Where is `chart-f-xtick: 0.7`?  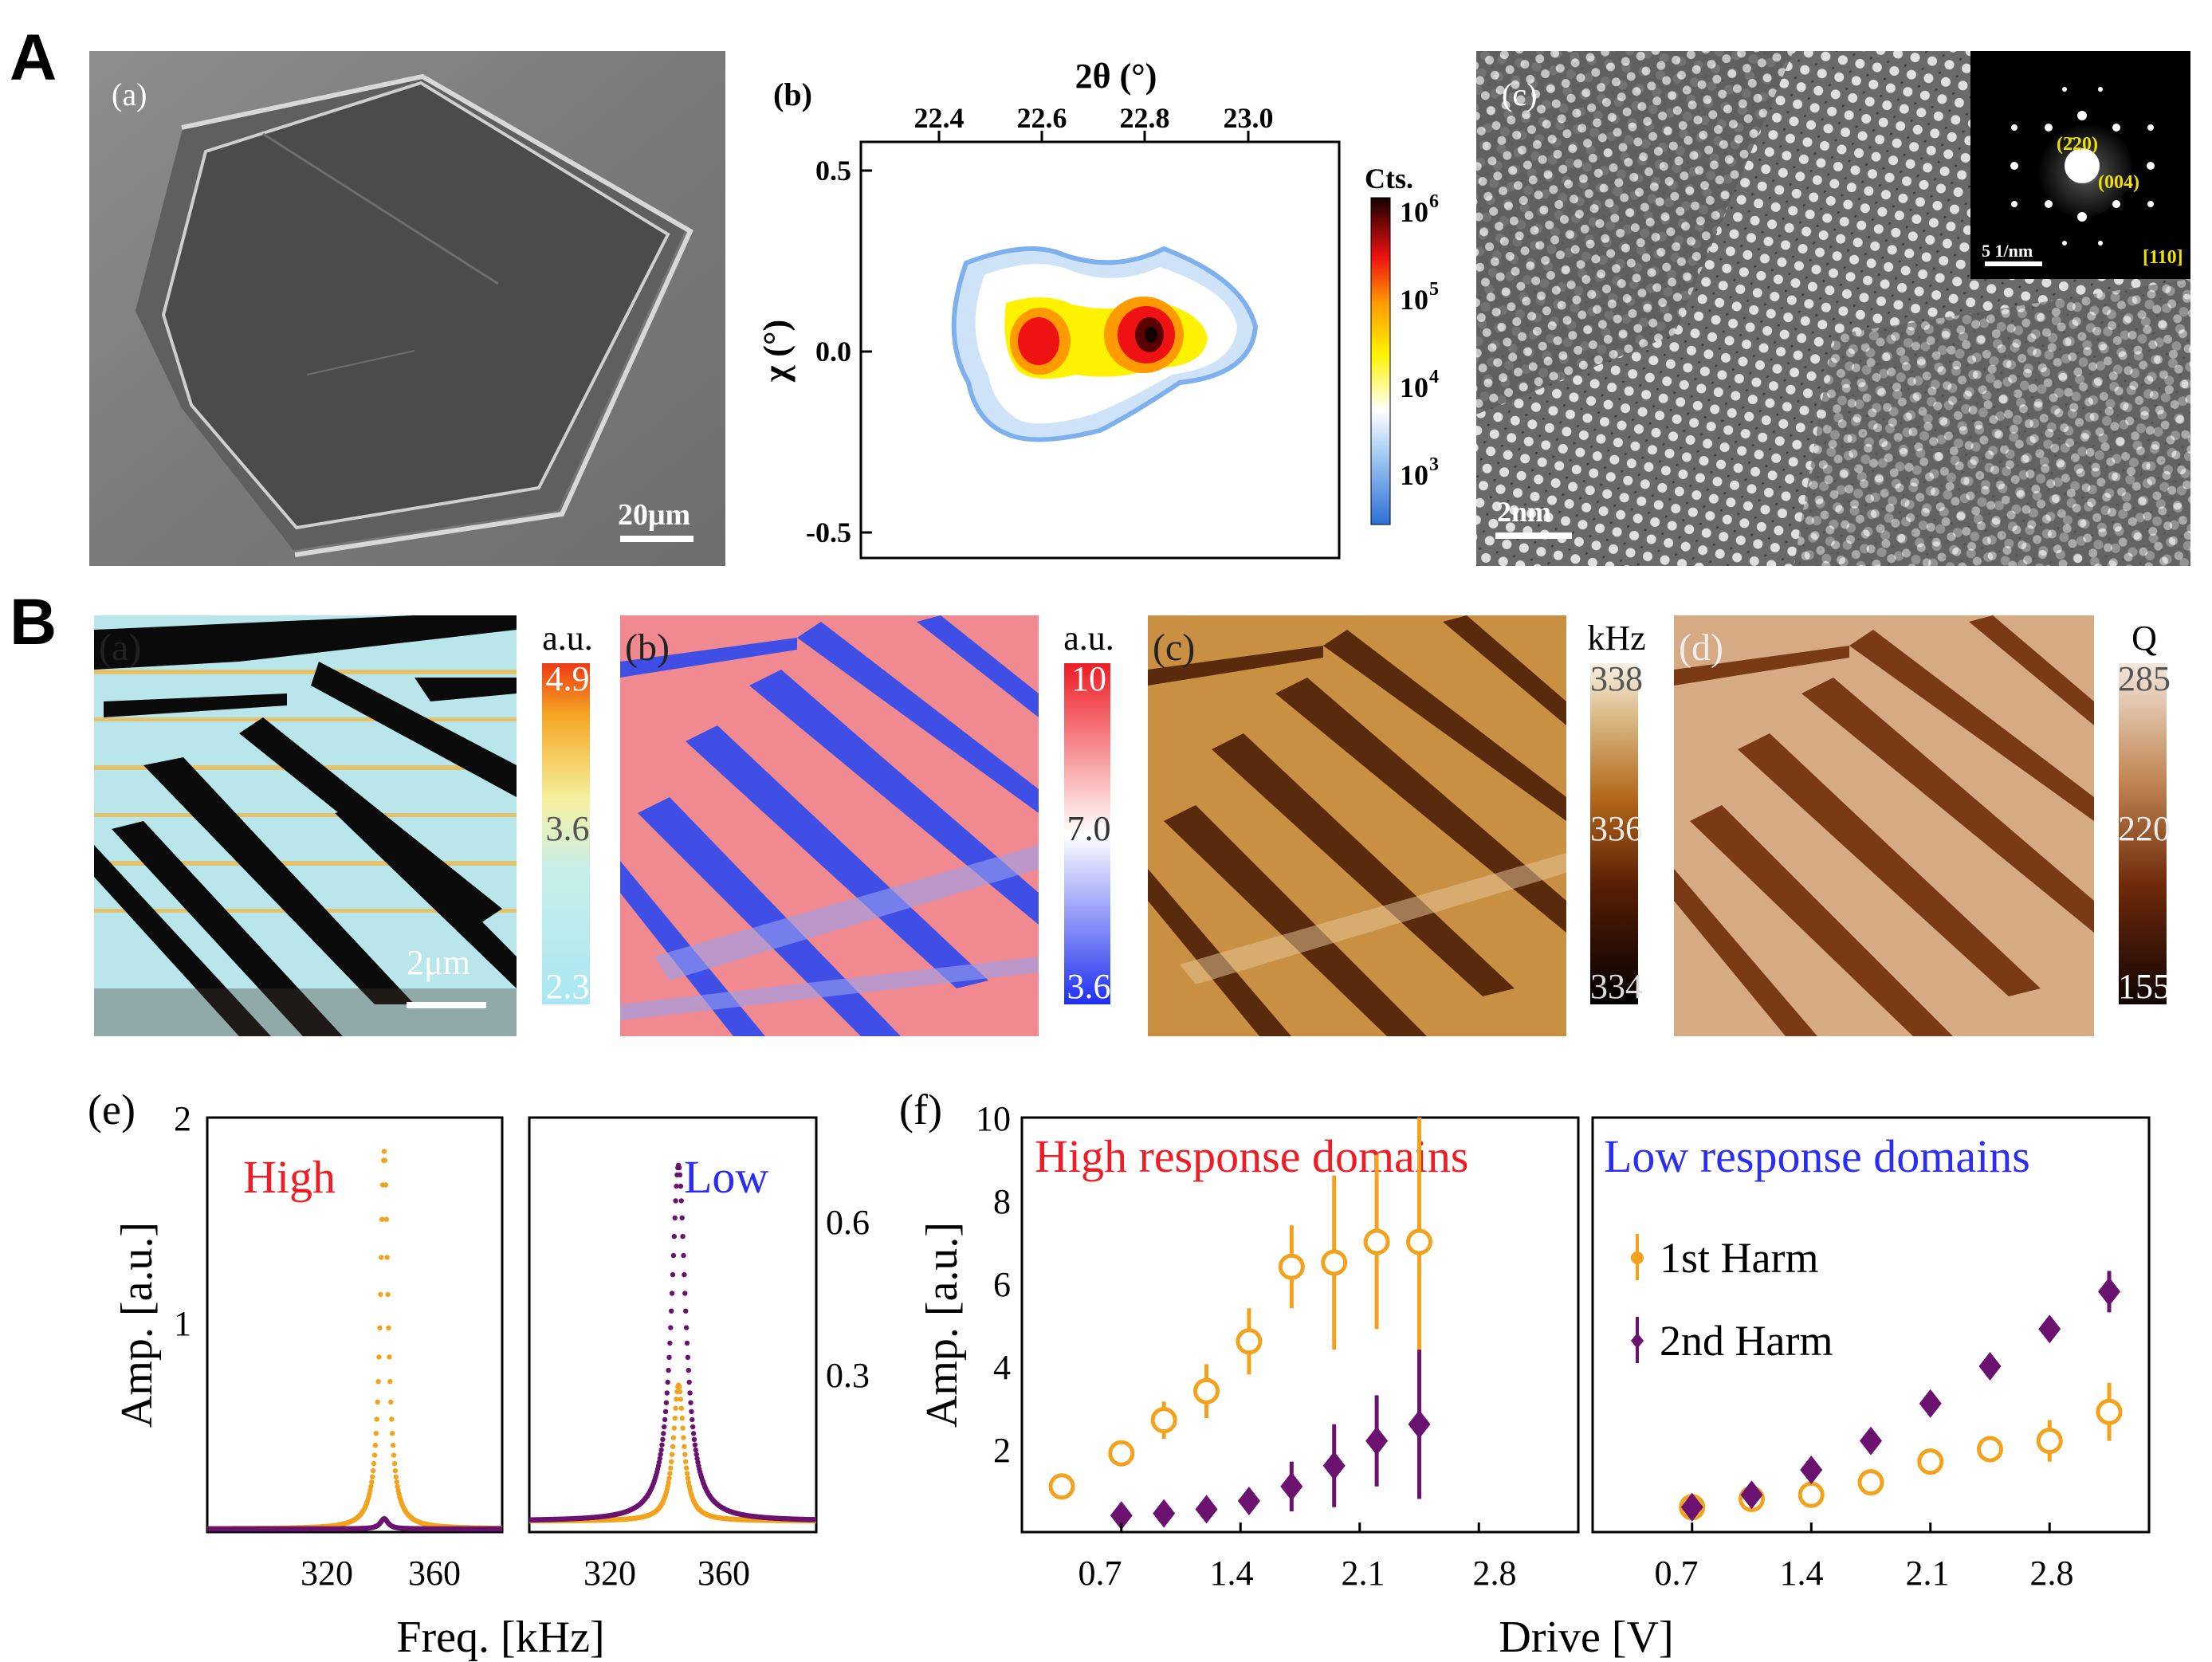
chart-f-xtick: 0.7 is located at coordinates (1100, 1574).